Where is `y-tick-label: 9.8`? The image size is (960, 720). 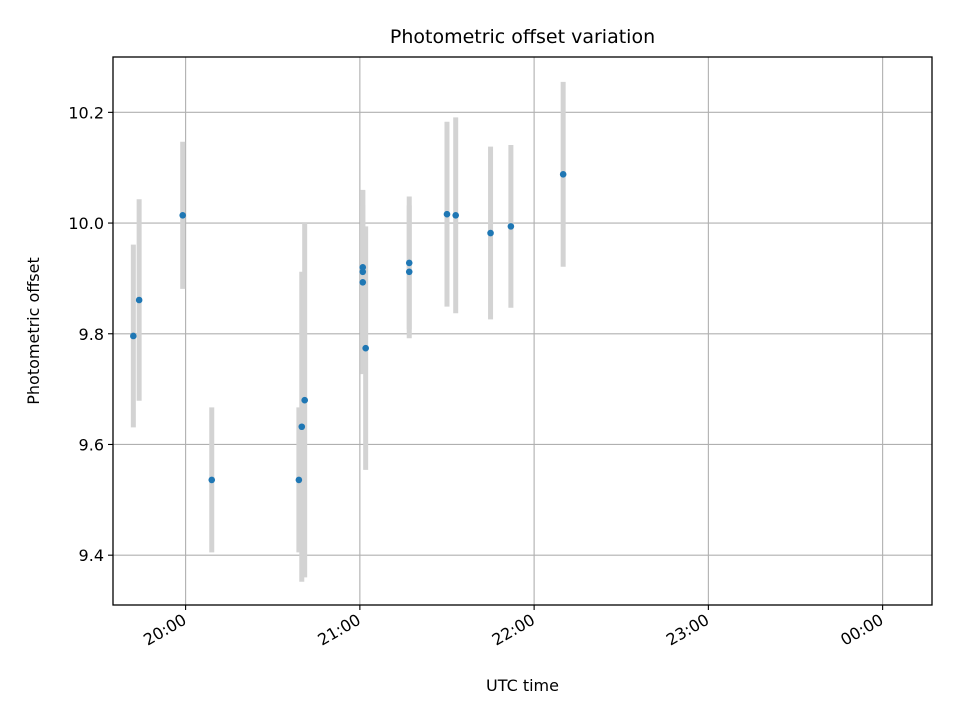
y-tick-label: 9.8 is located at coordinates (91, 334).